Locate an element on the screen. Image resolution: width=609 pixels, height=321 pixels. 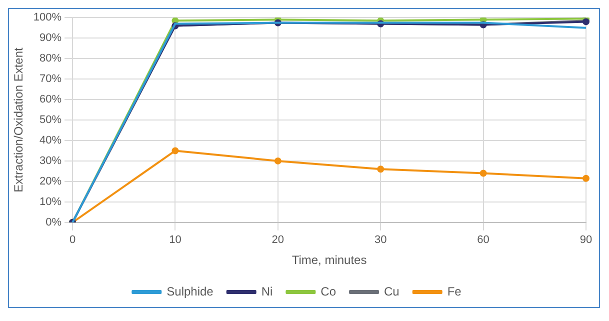
y-tick-label: 40% is located at coordinates (51, 140).